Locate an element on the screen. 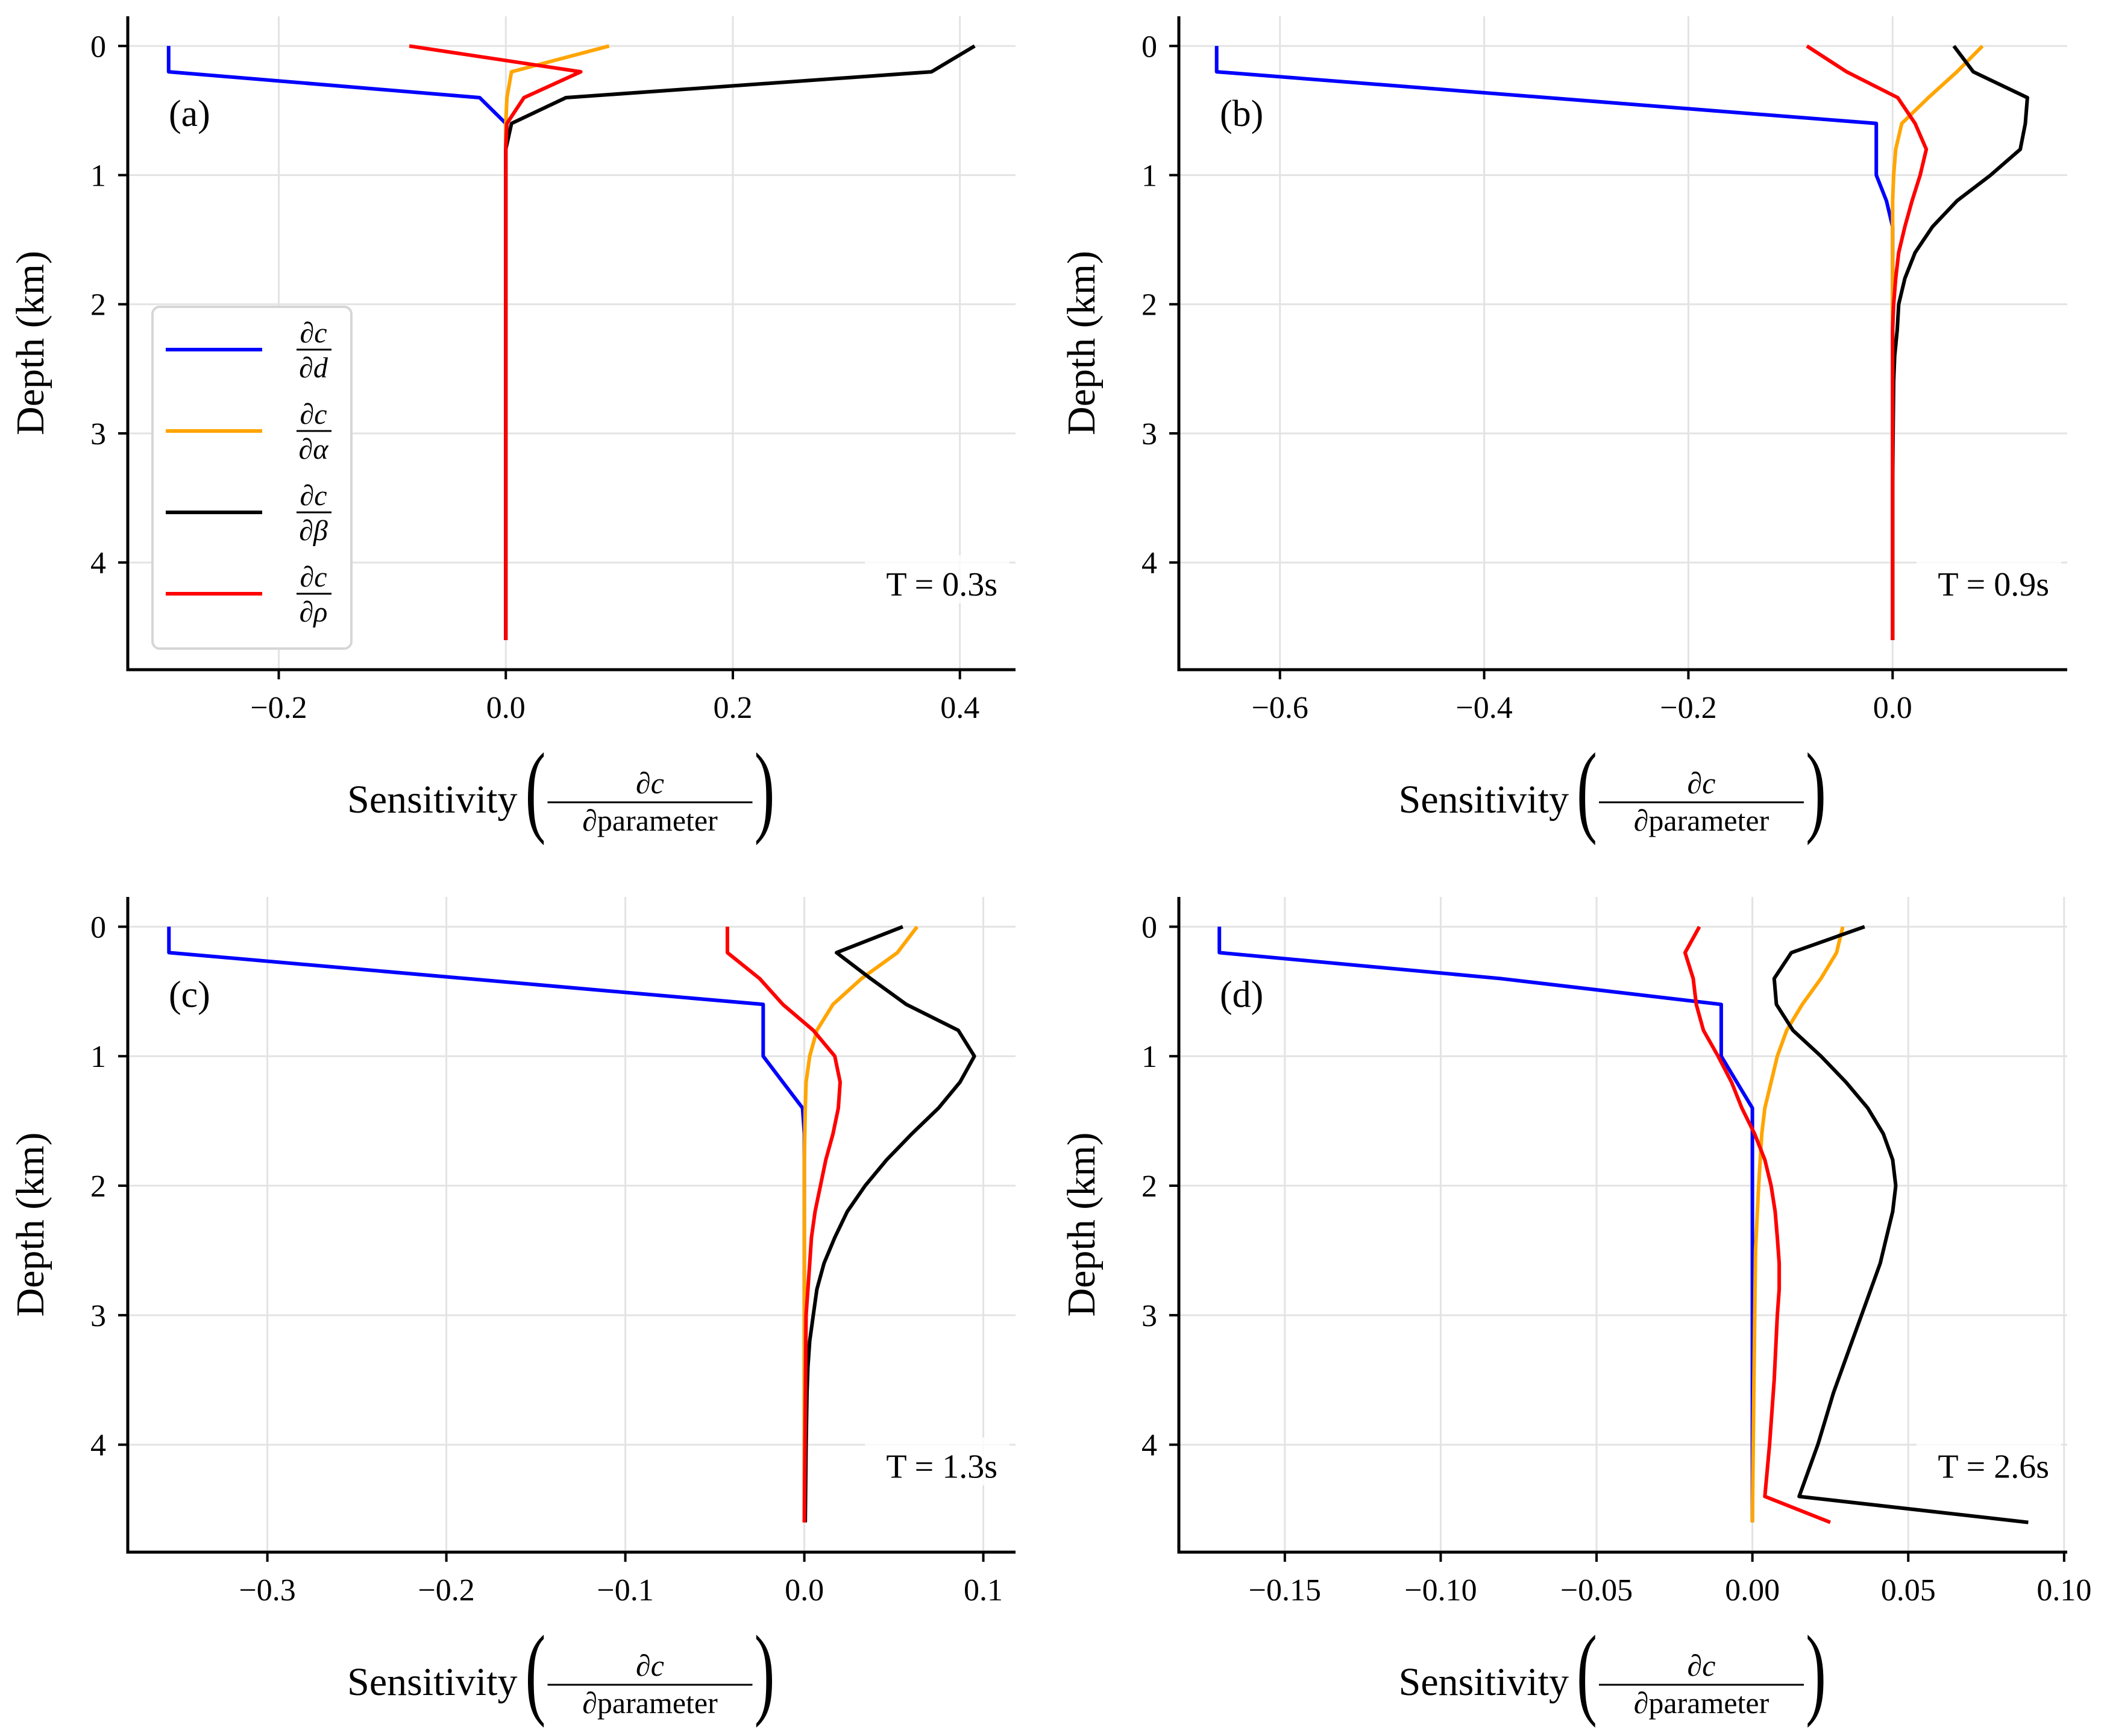  legend-denominator: ∂α is located at coordinates (314, 449).